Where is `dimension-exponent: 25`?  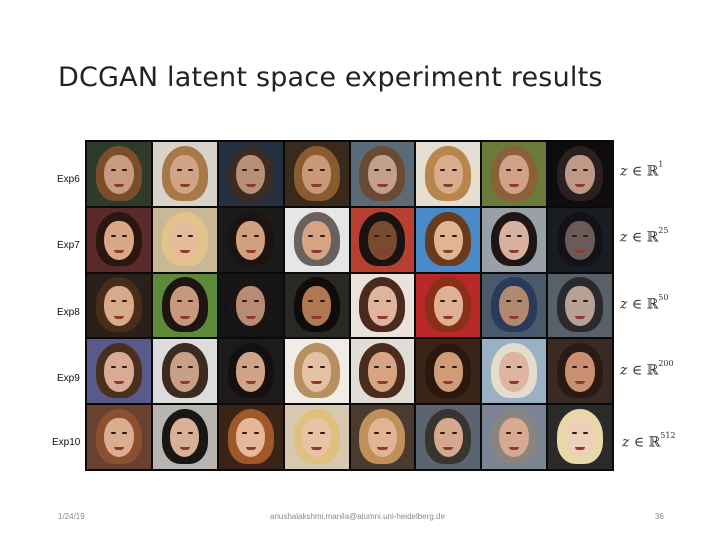
dimension-exponent: 25 is located at coordinates (663, 231).